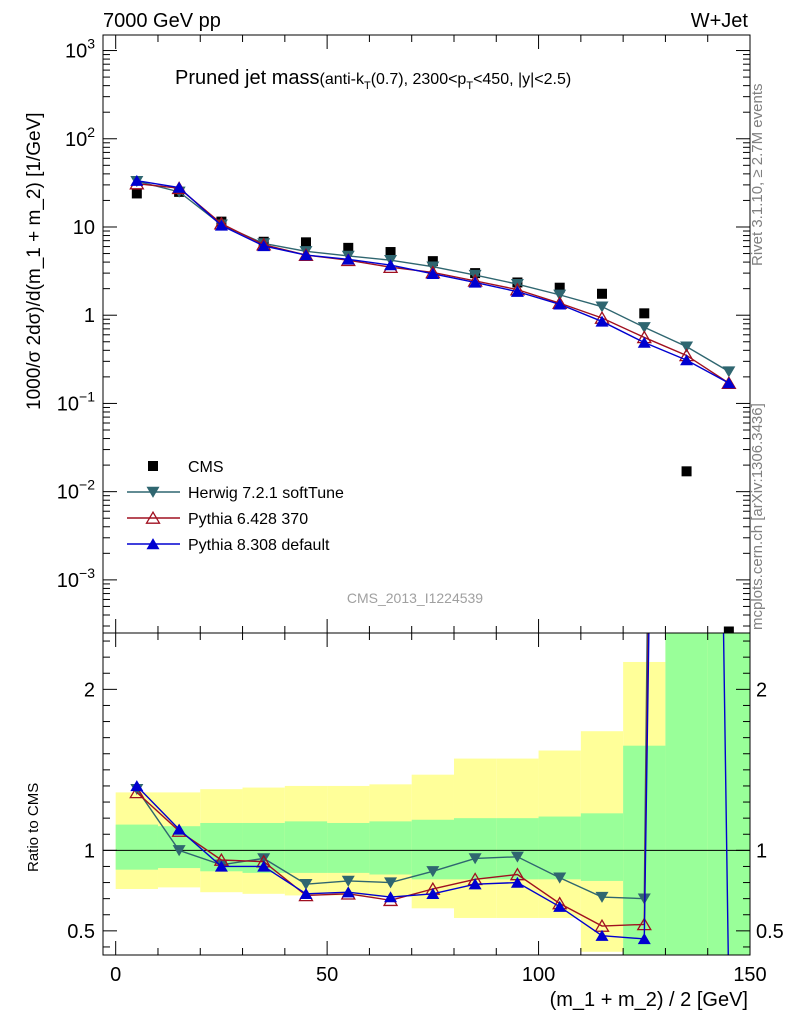 Image resolution: width=786 pixels, height=1024 pixels. I want to click on legend-label-2: Pythia 6.428 370, so click(248, 519).